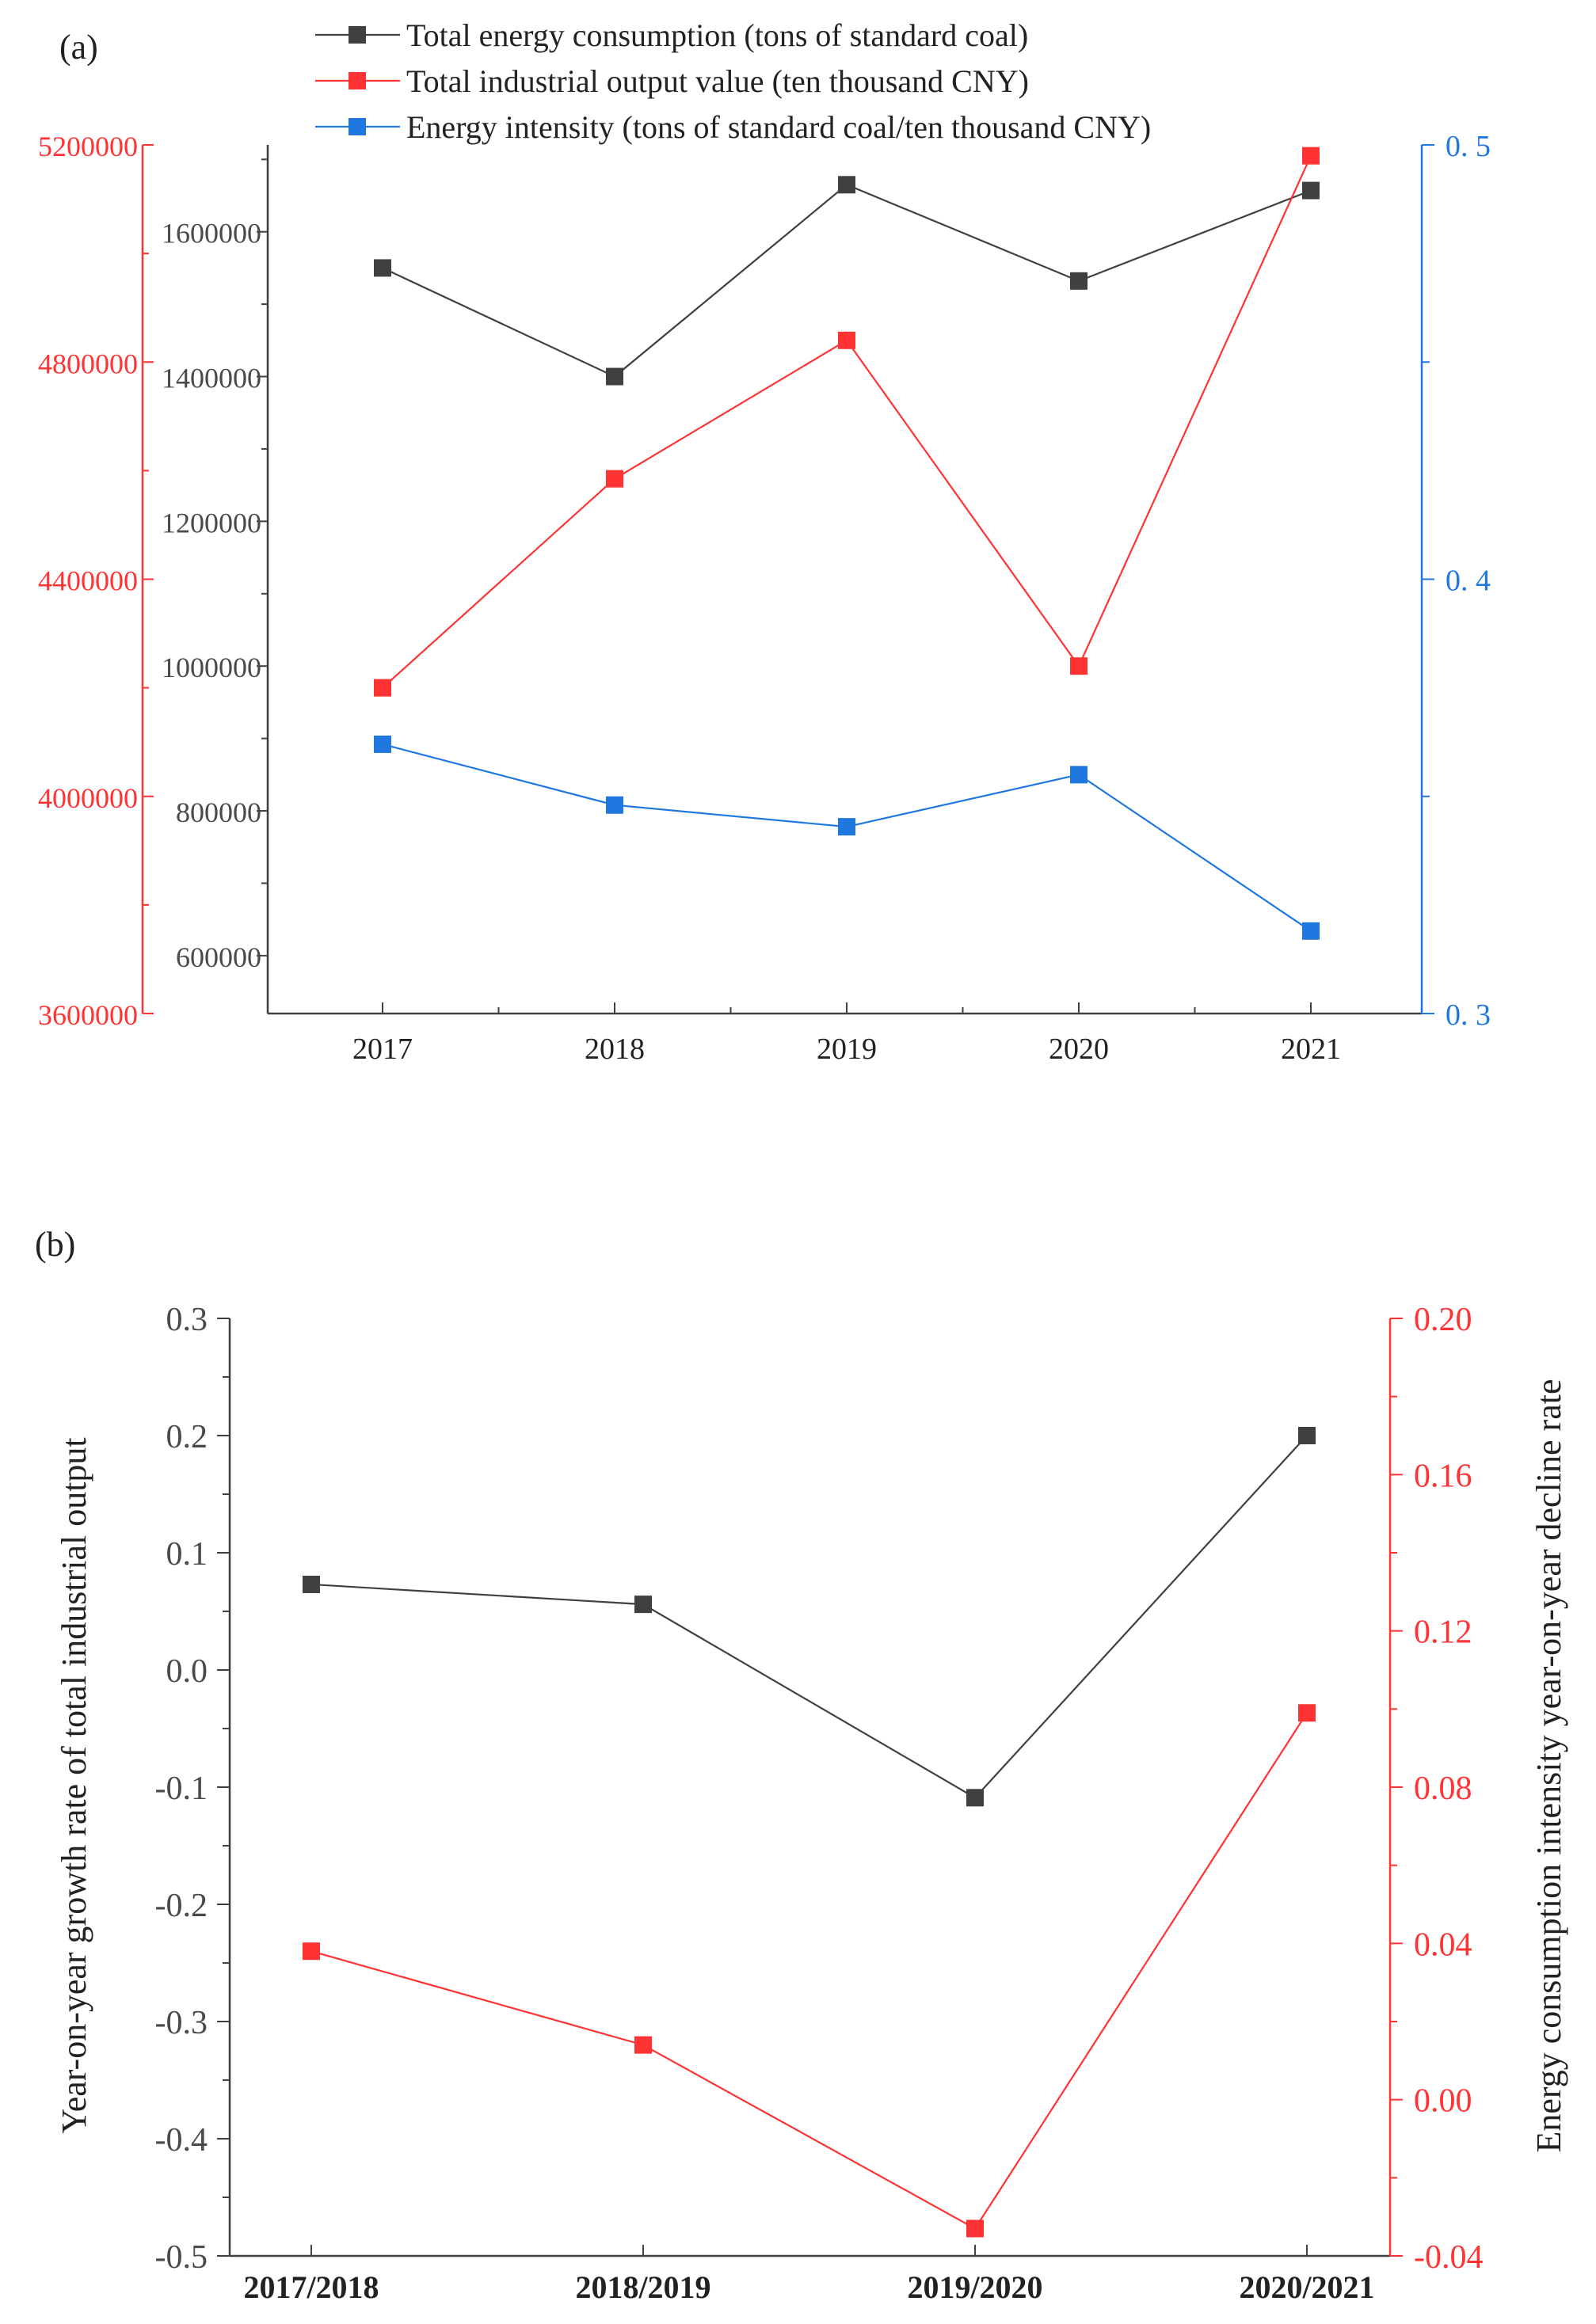 This screenshot has width=1596, height=2324. What do you see at coordinates (187, 1320) in the screenshot?
I see `left-tick-label: 0.3` at bounding box center [187, 1320].